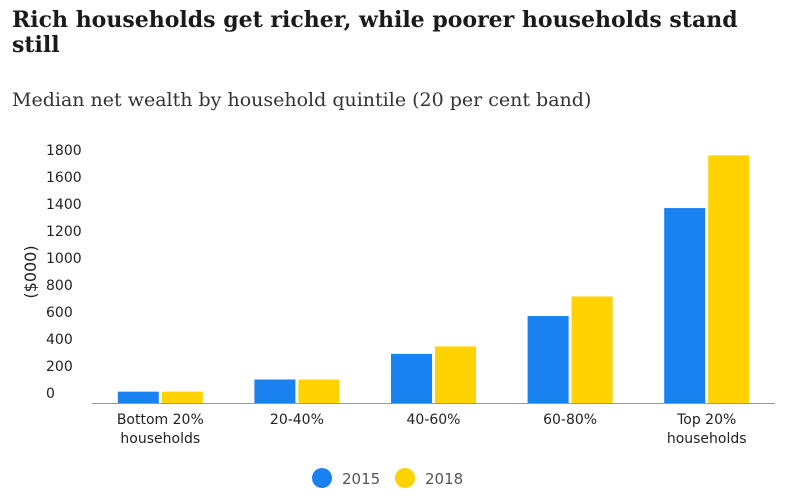  I want to click on y-tick-label: 1200, so click(64, 232).